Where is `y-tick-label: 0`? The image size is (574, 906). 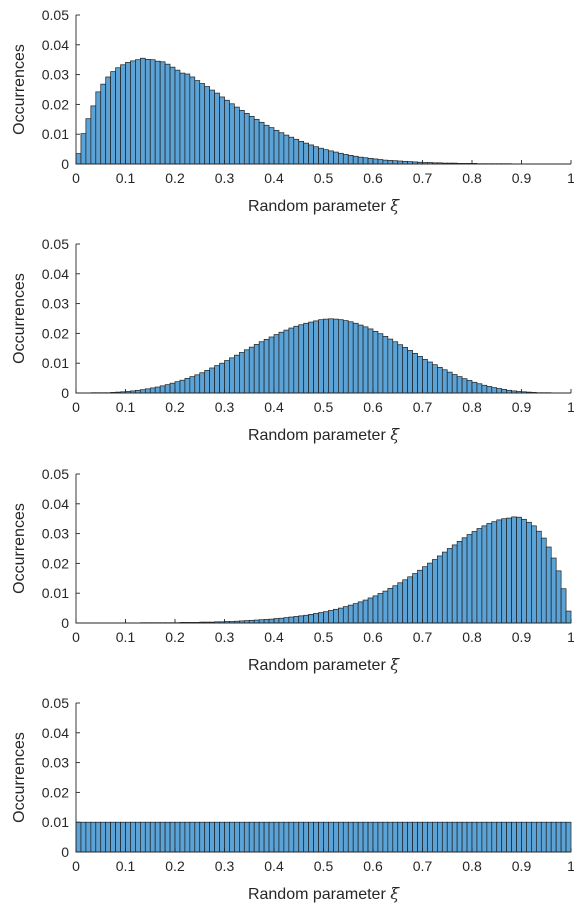 y-tick-label: 0 is located at coordinates (65, 393).